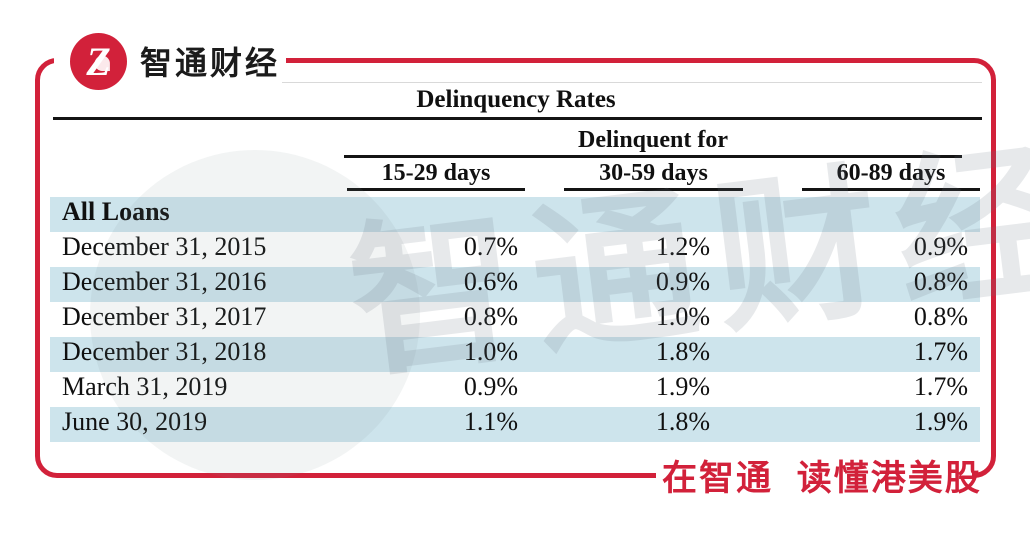 The width and height of the screenshot is (1030, 534). I want to click on section-label: All Loans, so click(116, 211).